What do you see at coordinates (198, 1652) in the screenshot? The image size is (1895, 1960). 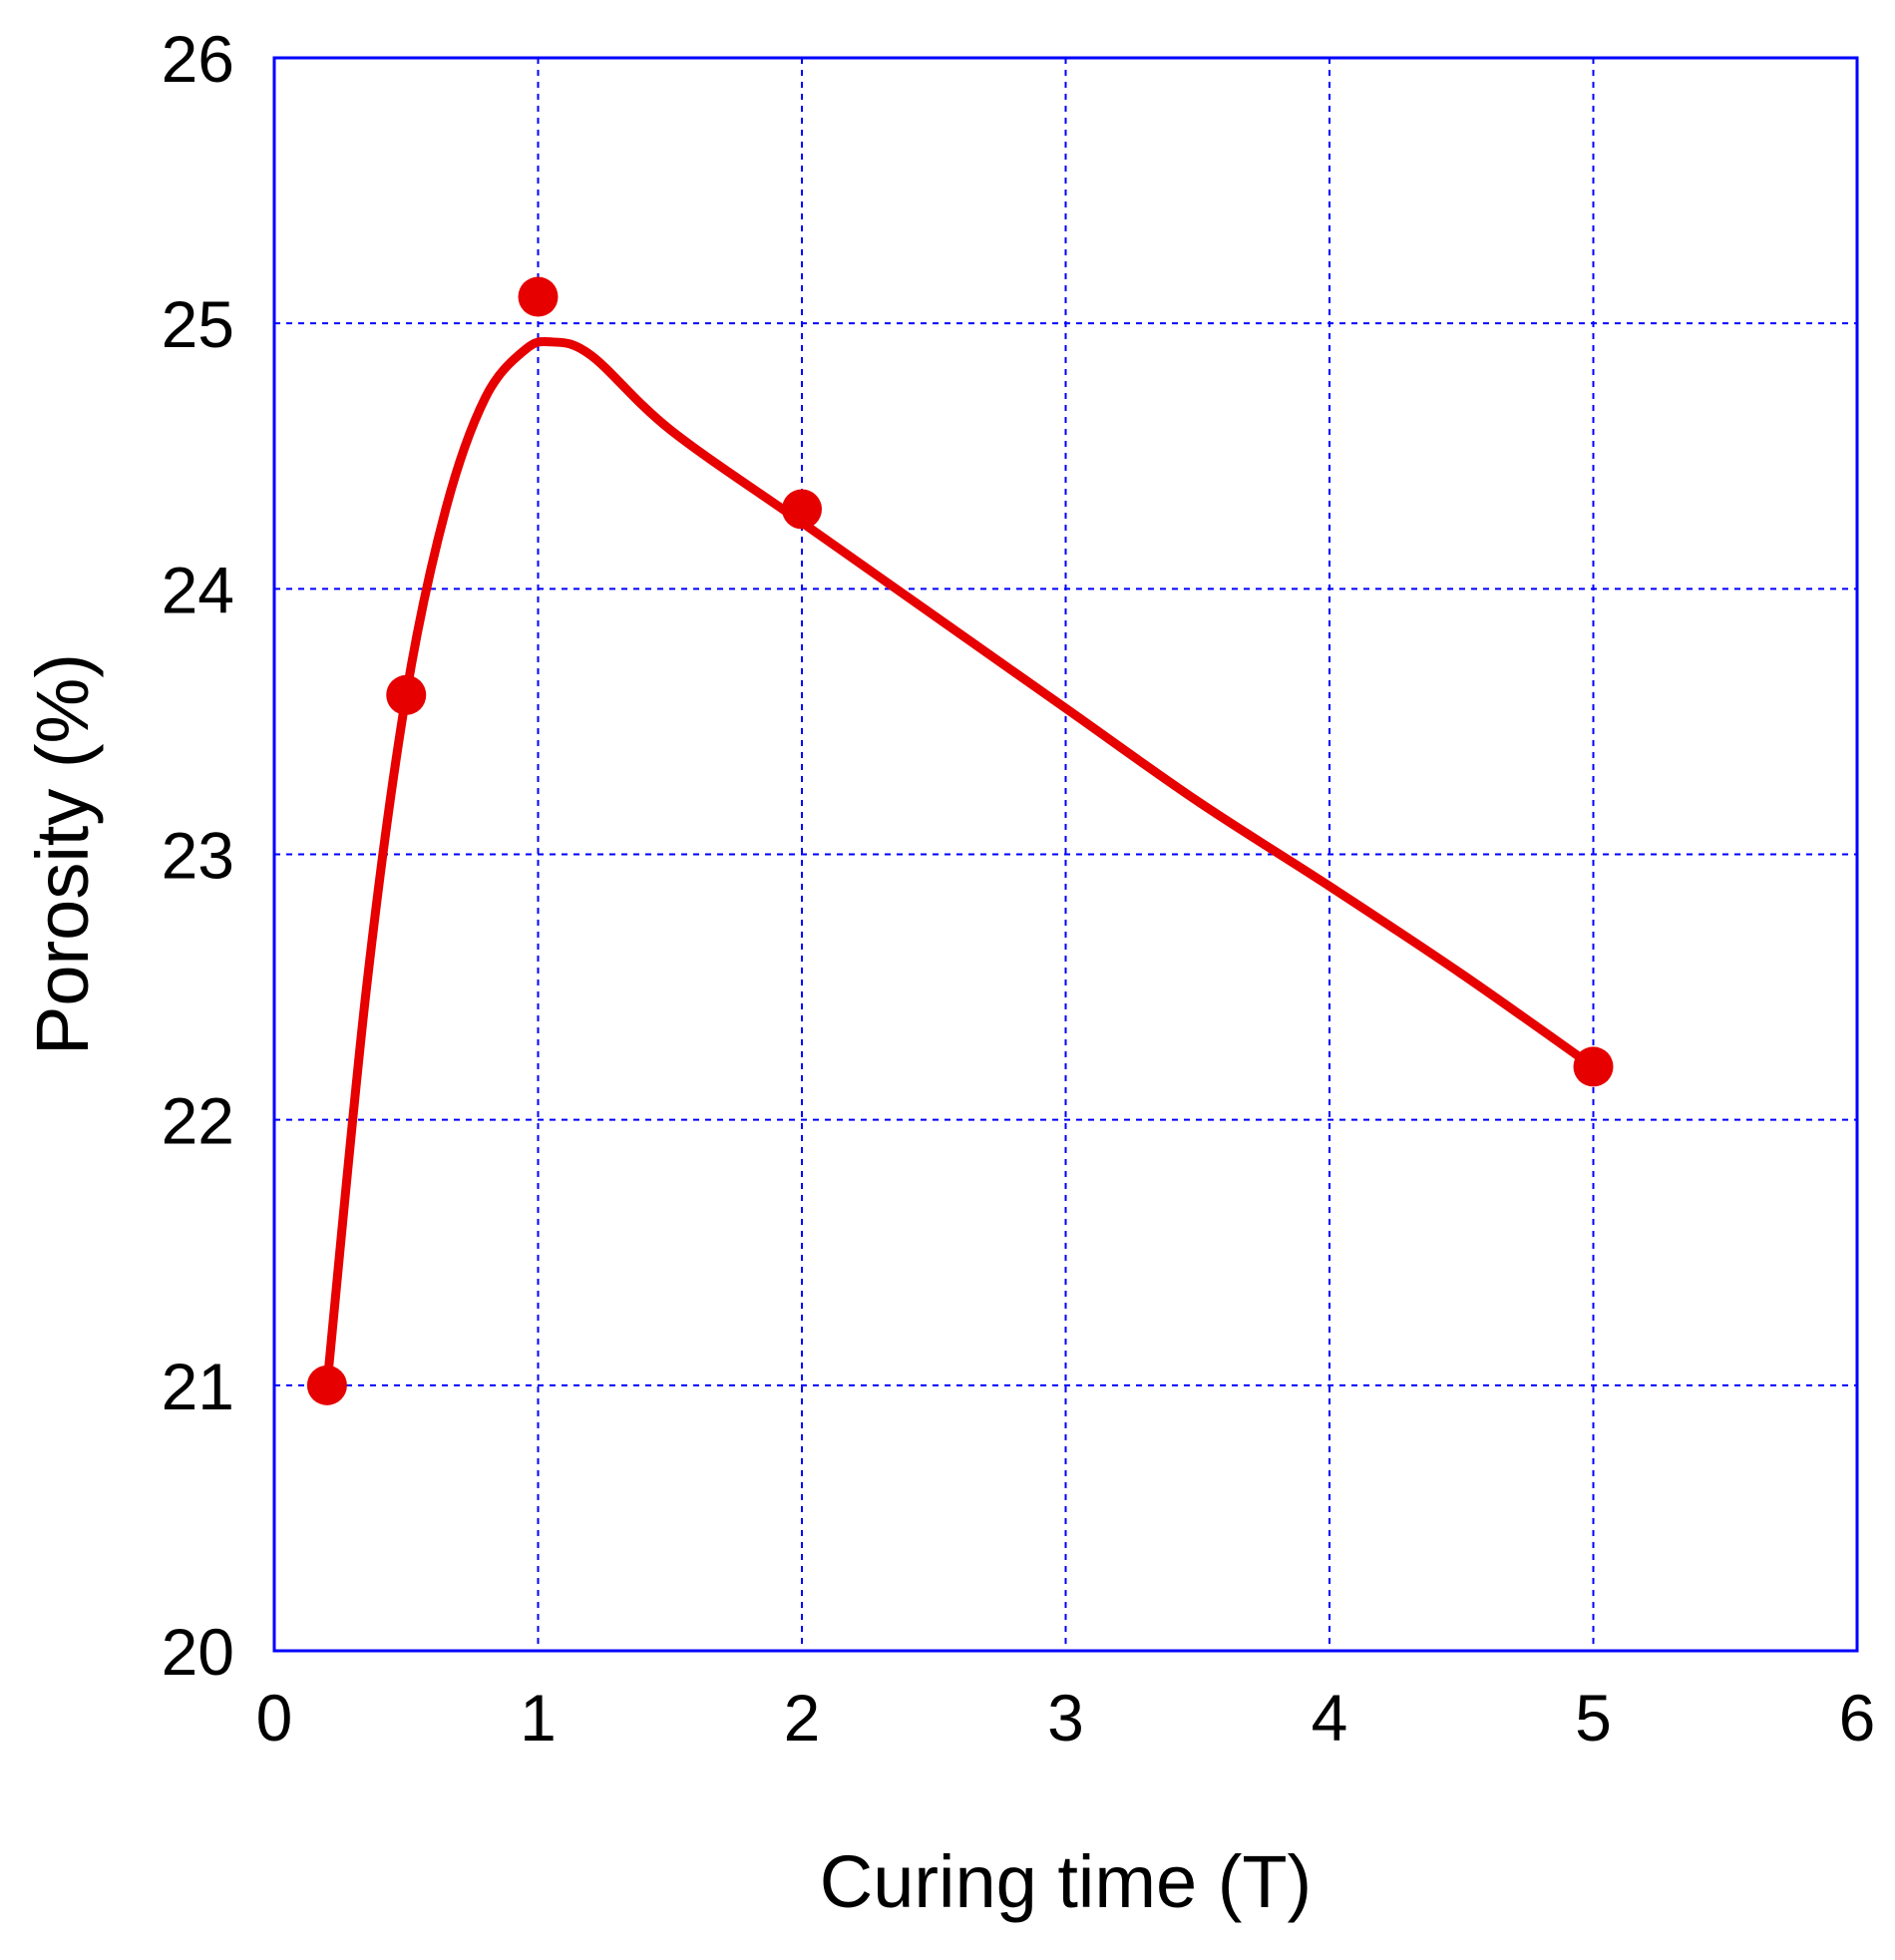 I see `y-tick-label: 20` at bounding box center [198, 1652].